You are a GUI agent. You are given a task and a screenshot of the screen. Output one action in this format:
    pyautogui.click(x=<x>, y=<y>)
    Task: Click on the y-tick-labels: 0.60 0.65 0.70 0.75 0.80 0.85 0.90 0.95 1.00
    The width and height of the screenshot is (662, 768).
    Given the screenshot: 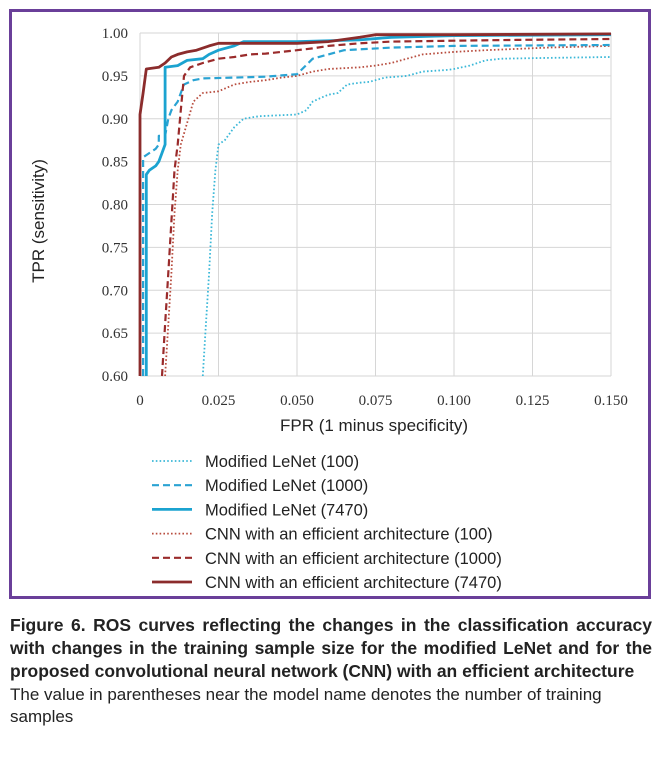 What is the action you would take?
    pyautogui.click(x=115, y=205)
    